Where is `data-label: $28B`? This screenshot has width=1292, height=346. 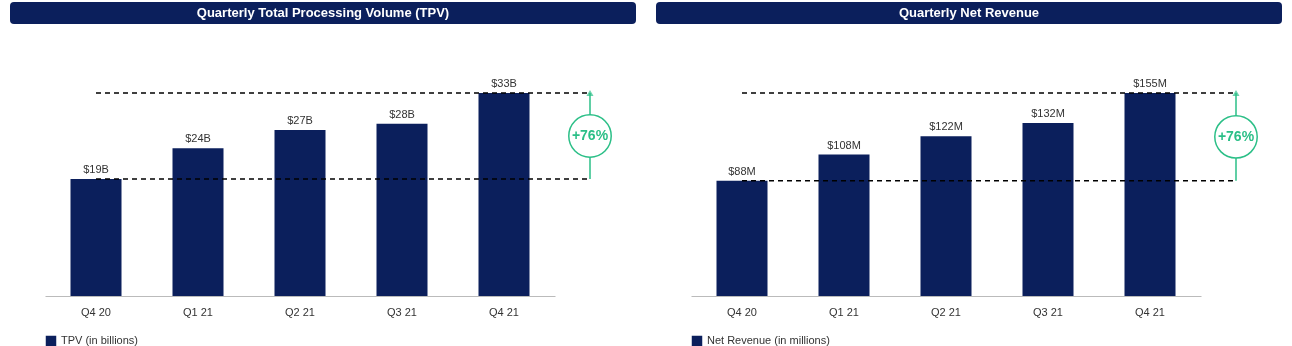
data-label: $28B is located at coordinates (402, 113).